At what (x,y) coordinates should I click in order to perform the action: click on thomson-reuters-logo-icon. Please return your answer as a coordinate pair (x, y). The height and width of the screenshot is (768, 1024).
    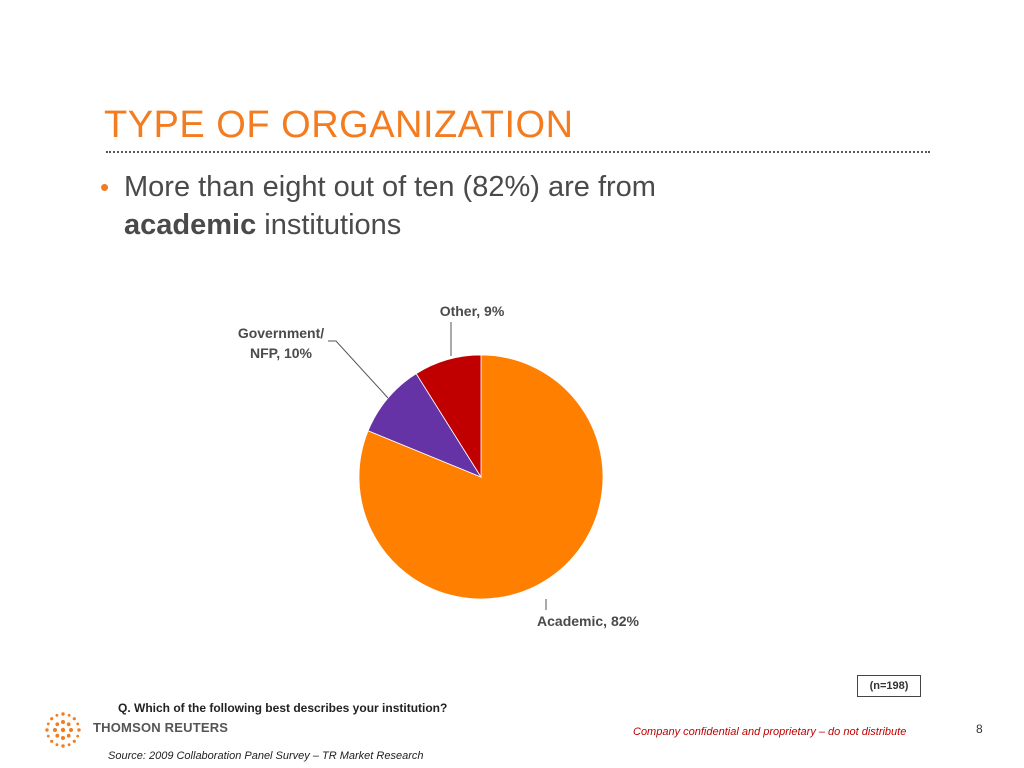
    Looking at the image, I should click on (63, 730).